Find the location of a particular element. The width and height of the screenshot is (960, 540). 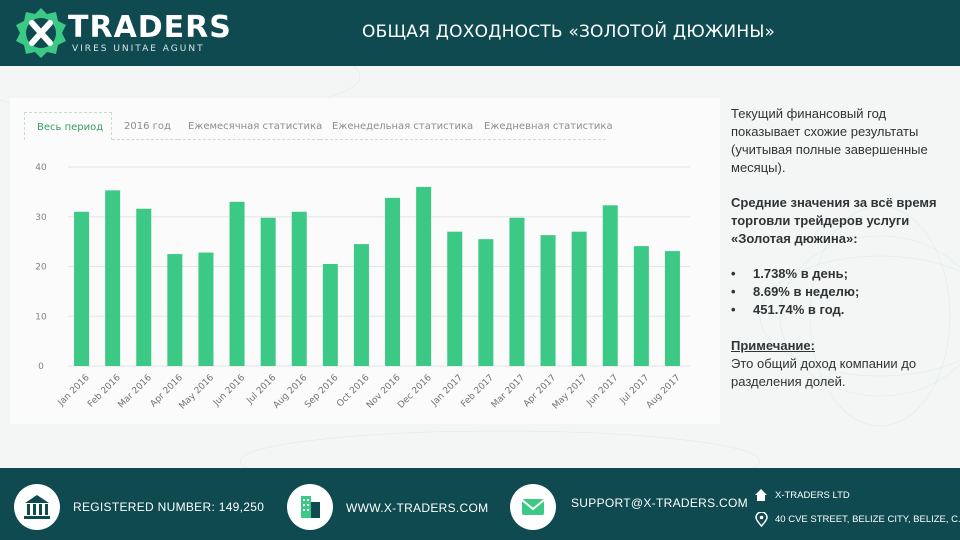

bar-apr-2016 is located at coordinates (175, 310).